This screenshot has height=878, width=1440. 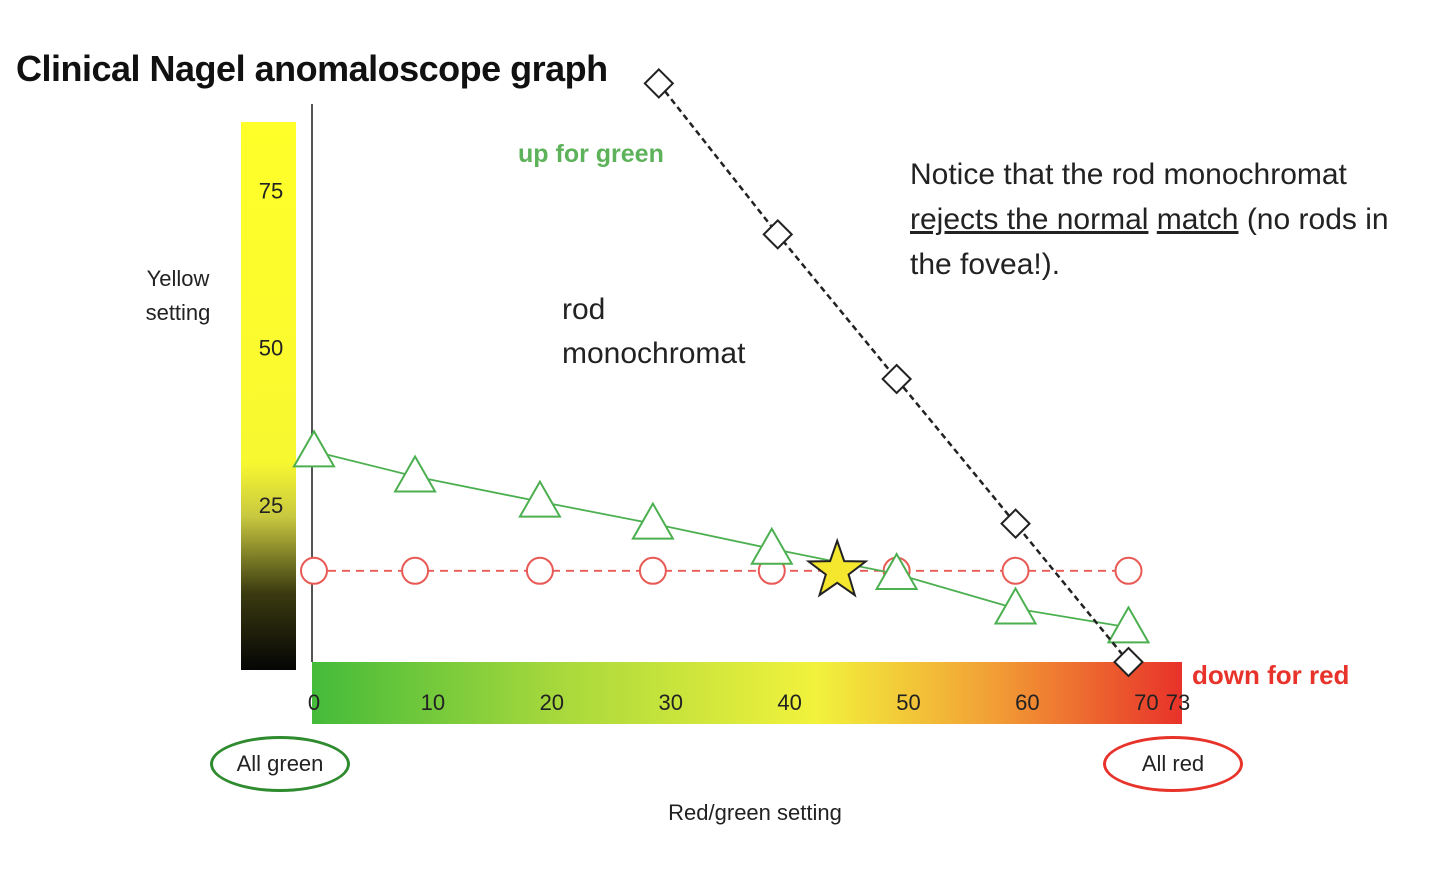 I want to click on red-green-scale-bar, so click(x=747, y=693).